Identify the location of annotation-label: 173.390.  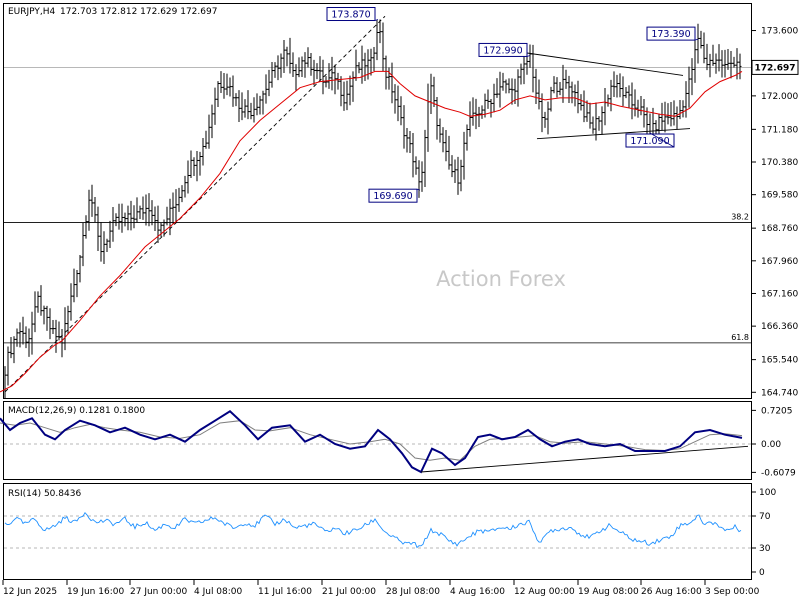
(670, 34).